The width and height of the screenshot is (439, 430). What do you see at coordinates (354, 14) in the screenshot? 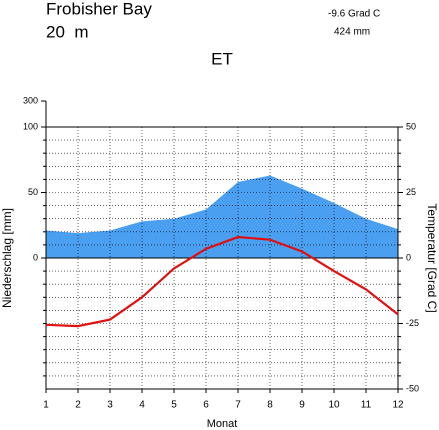
I see `mean-temperature: -9.6 Grad C` at bounding box center [354, 14].